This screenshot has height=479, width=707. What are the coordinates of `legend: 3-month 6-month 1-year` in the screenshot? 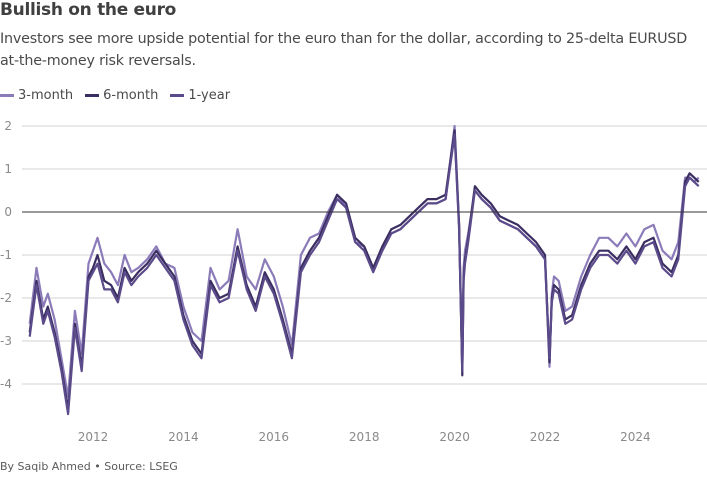 It's located at (115, 95).